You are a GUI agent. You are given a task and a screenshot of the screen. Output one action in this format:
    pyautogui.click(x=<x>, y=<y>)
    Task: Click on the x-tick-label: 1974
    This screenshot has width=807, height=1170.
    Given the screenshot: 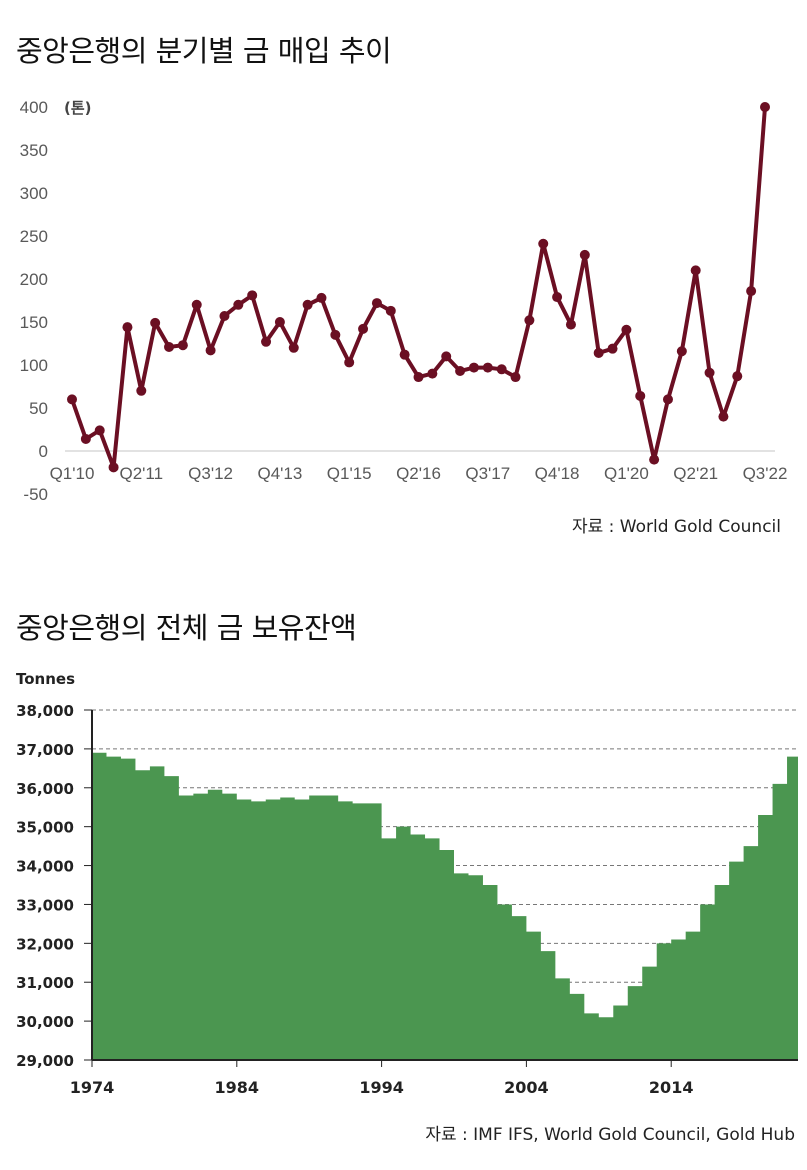 What is the action you would take?
    pyautogui.click(x=92, y=1087)
    